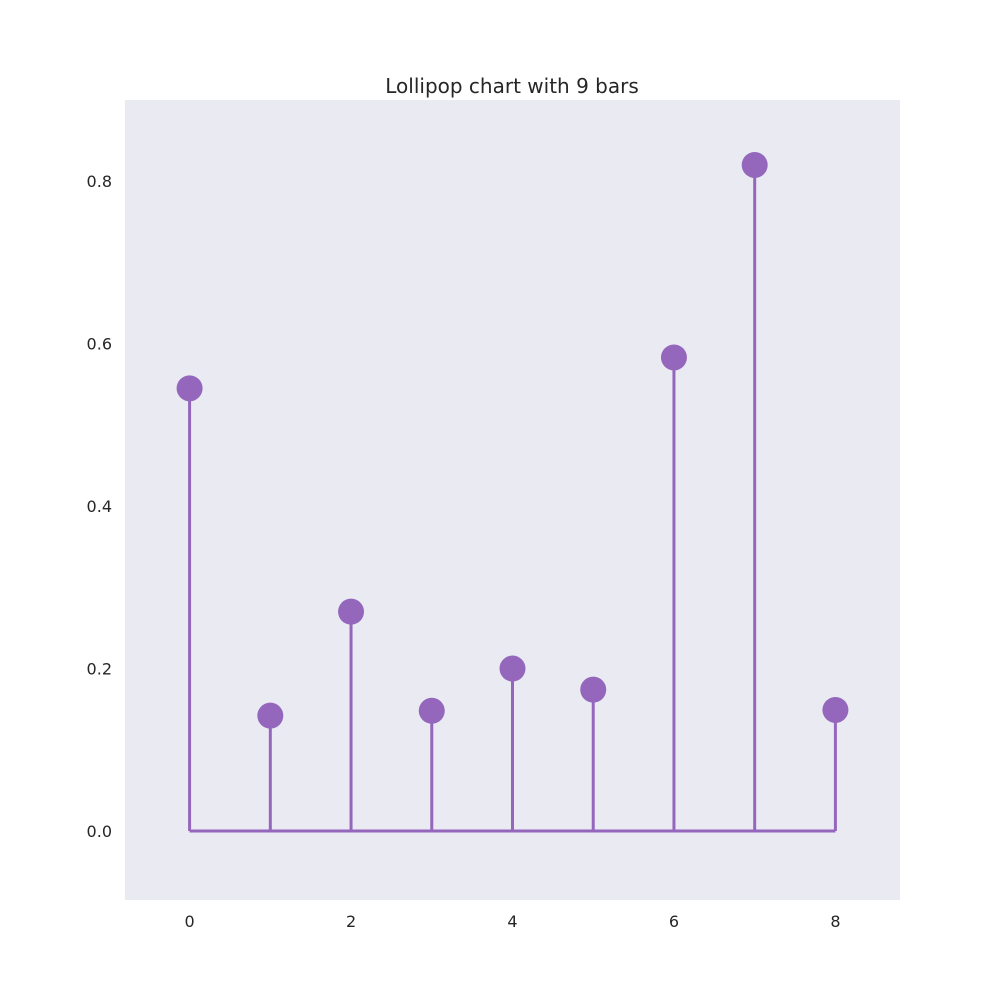  What do you see at coordinates (835, 921) in the screenshot?
I see `x-tick-label: 8` at bounding box center [835, 921].